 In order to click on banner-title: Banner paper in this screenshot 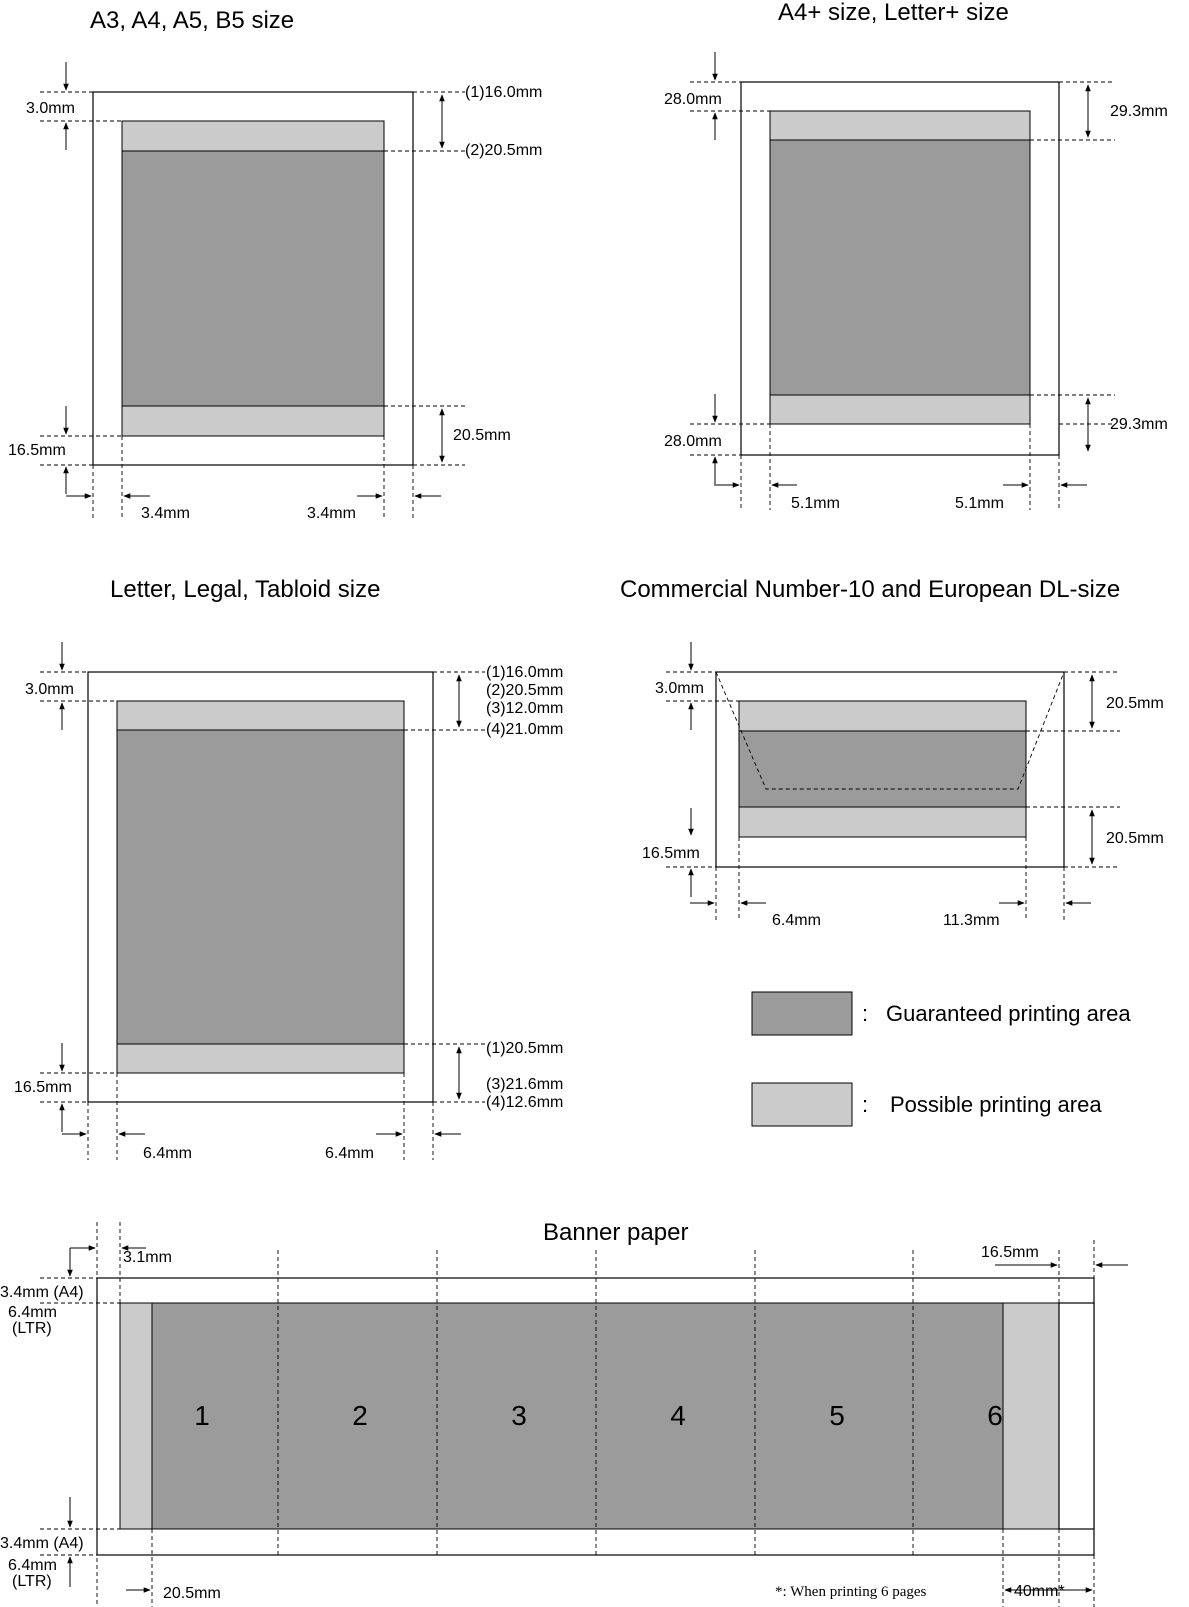, I will do `click(615, 1232)`.